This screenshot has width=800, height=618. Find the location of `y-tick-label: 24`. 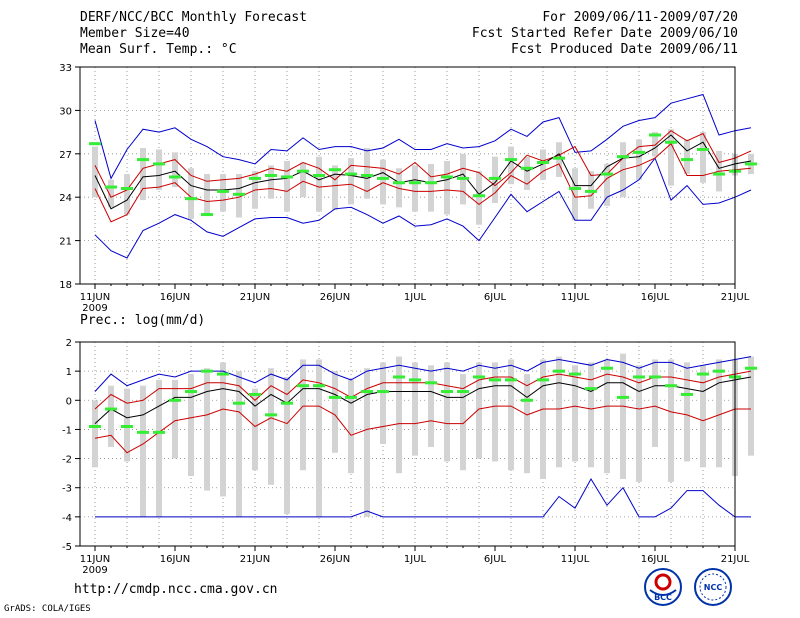

y-tick-label: 24 is located at coordinates (65, 198).